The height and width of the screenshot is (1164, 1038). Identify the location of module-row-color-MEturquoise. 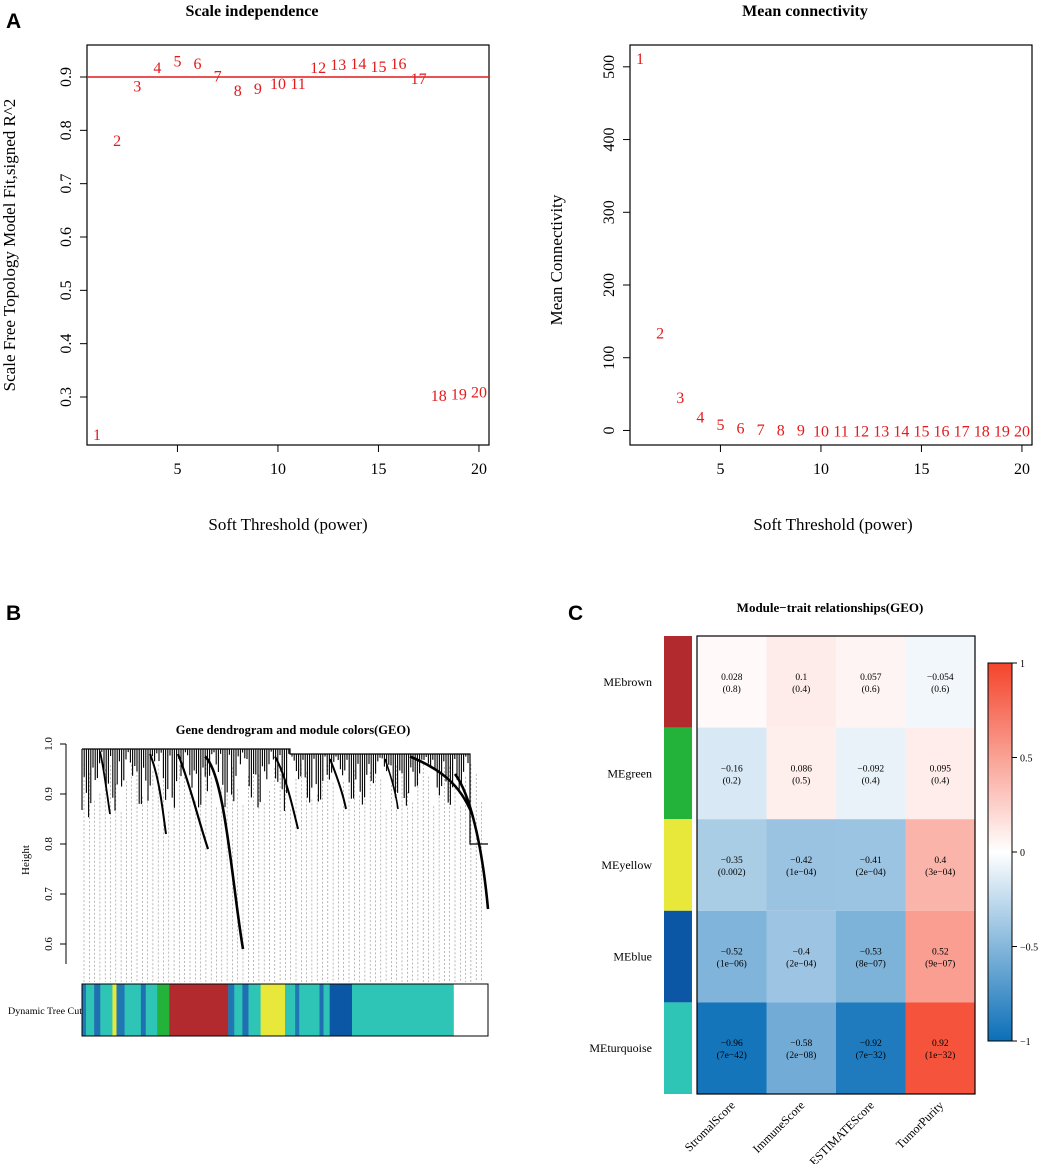
(678, 1048).